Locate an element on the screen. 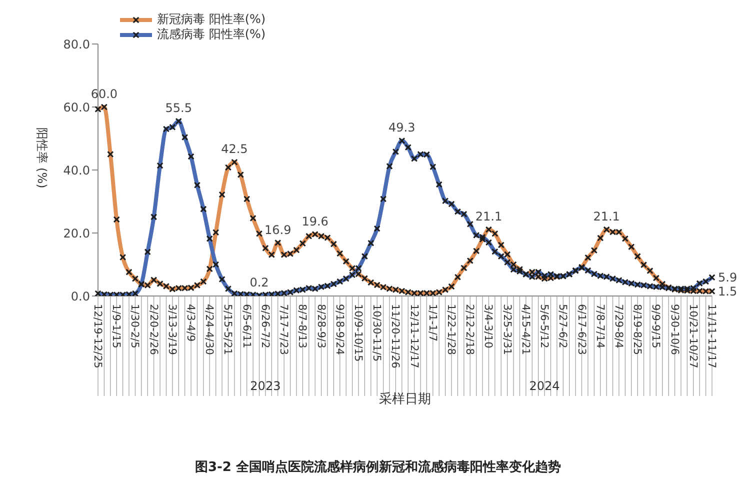 Image resolution: width=751 pixels, height=500 pixels. data-label: 42.5 is located at coordinates (234, 149).